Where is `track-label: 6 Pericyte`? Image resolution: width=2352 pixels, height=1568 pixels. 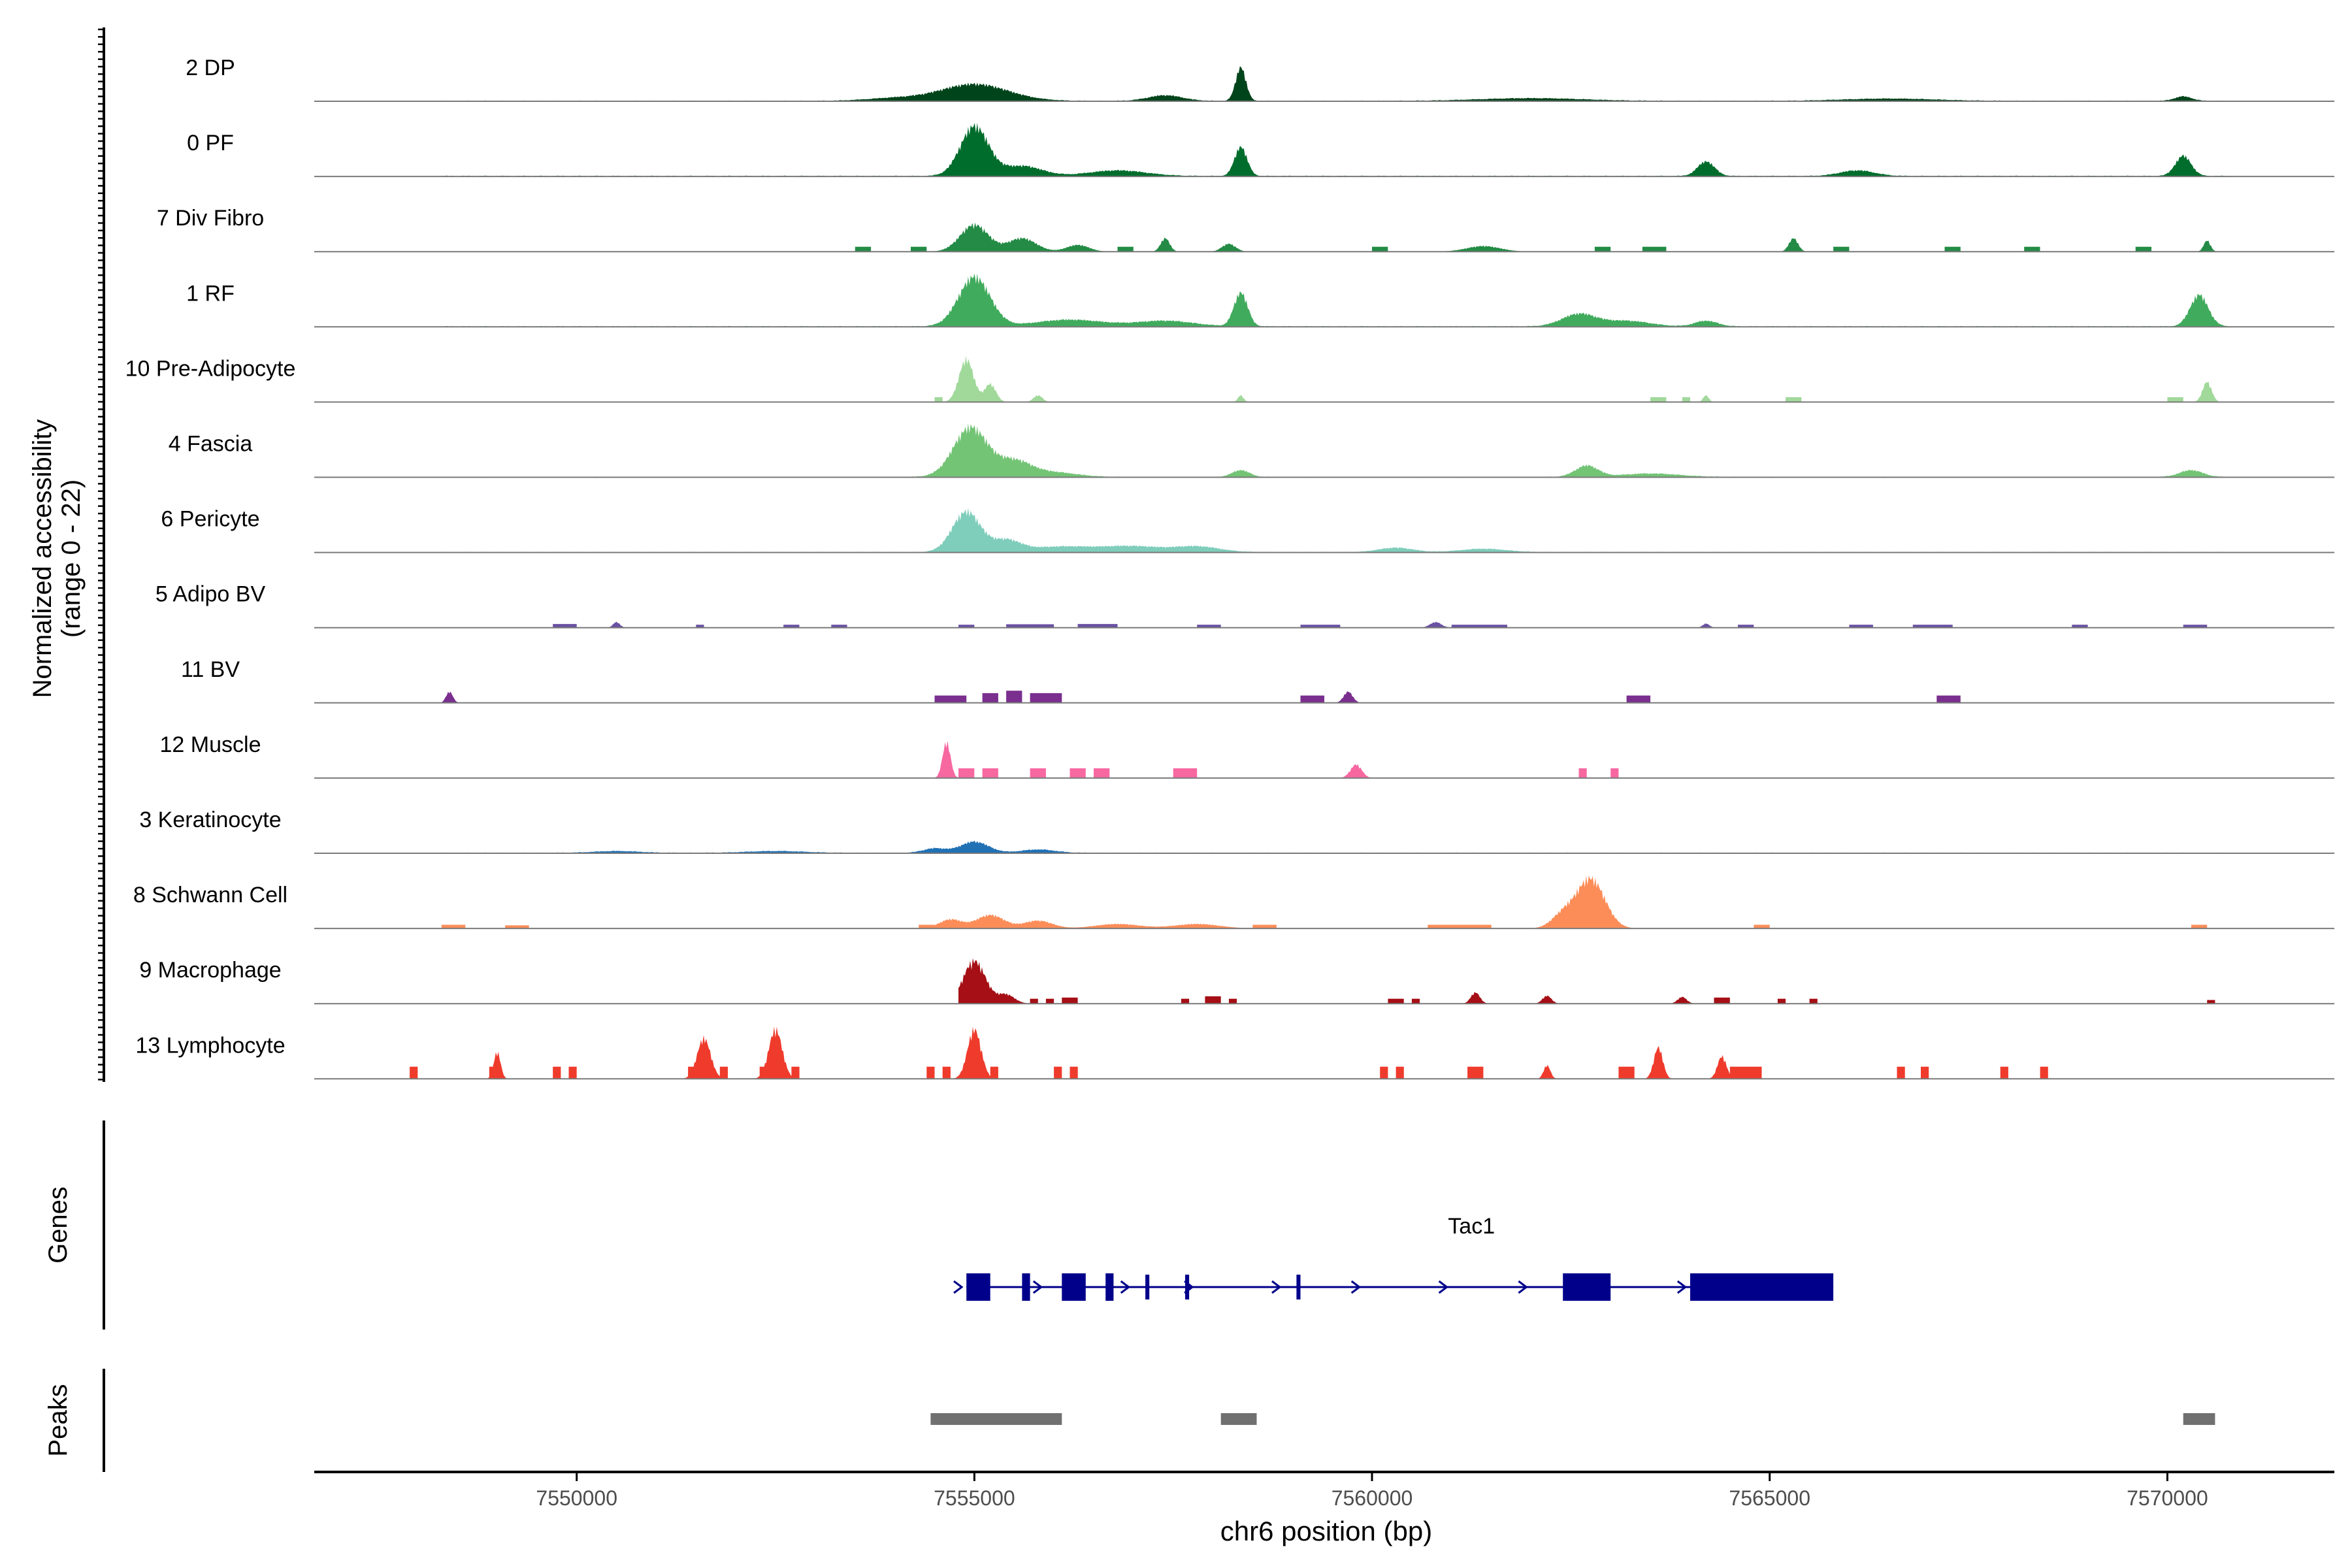
track-label: 6 Pericyte is located at coordinates (210, 519).